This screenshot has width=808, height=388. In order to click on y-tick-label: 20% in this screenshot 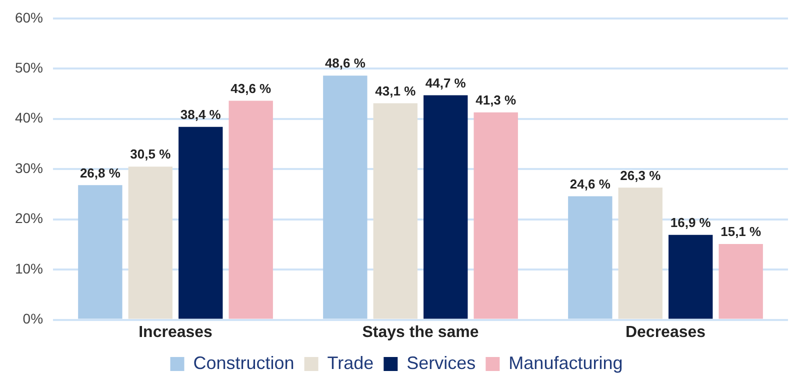, I will do `click(29, 218)`.